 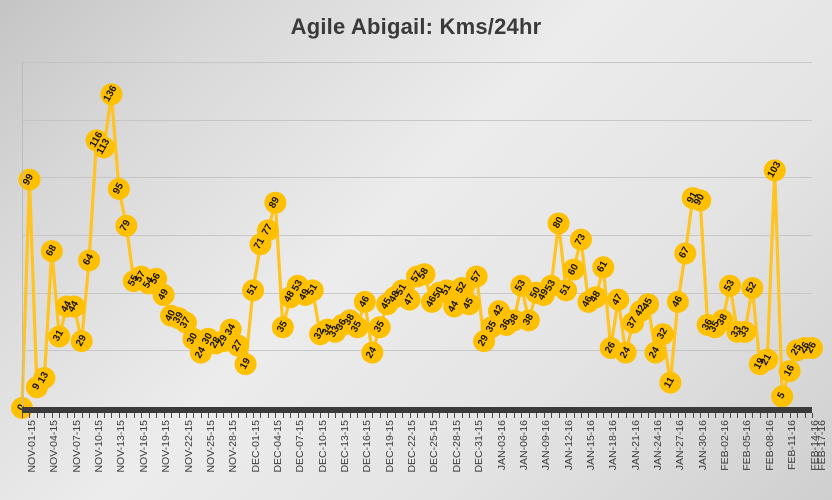 I want to click on data-point-value: 24, so click(x=200, y=352).